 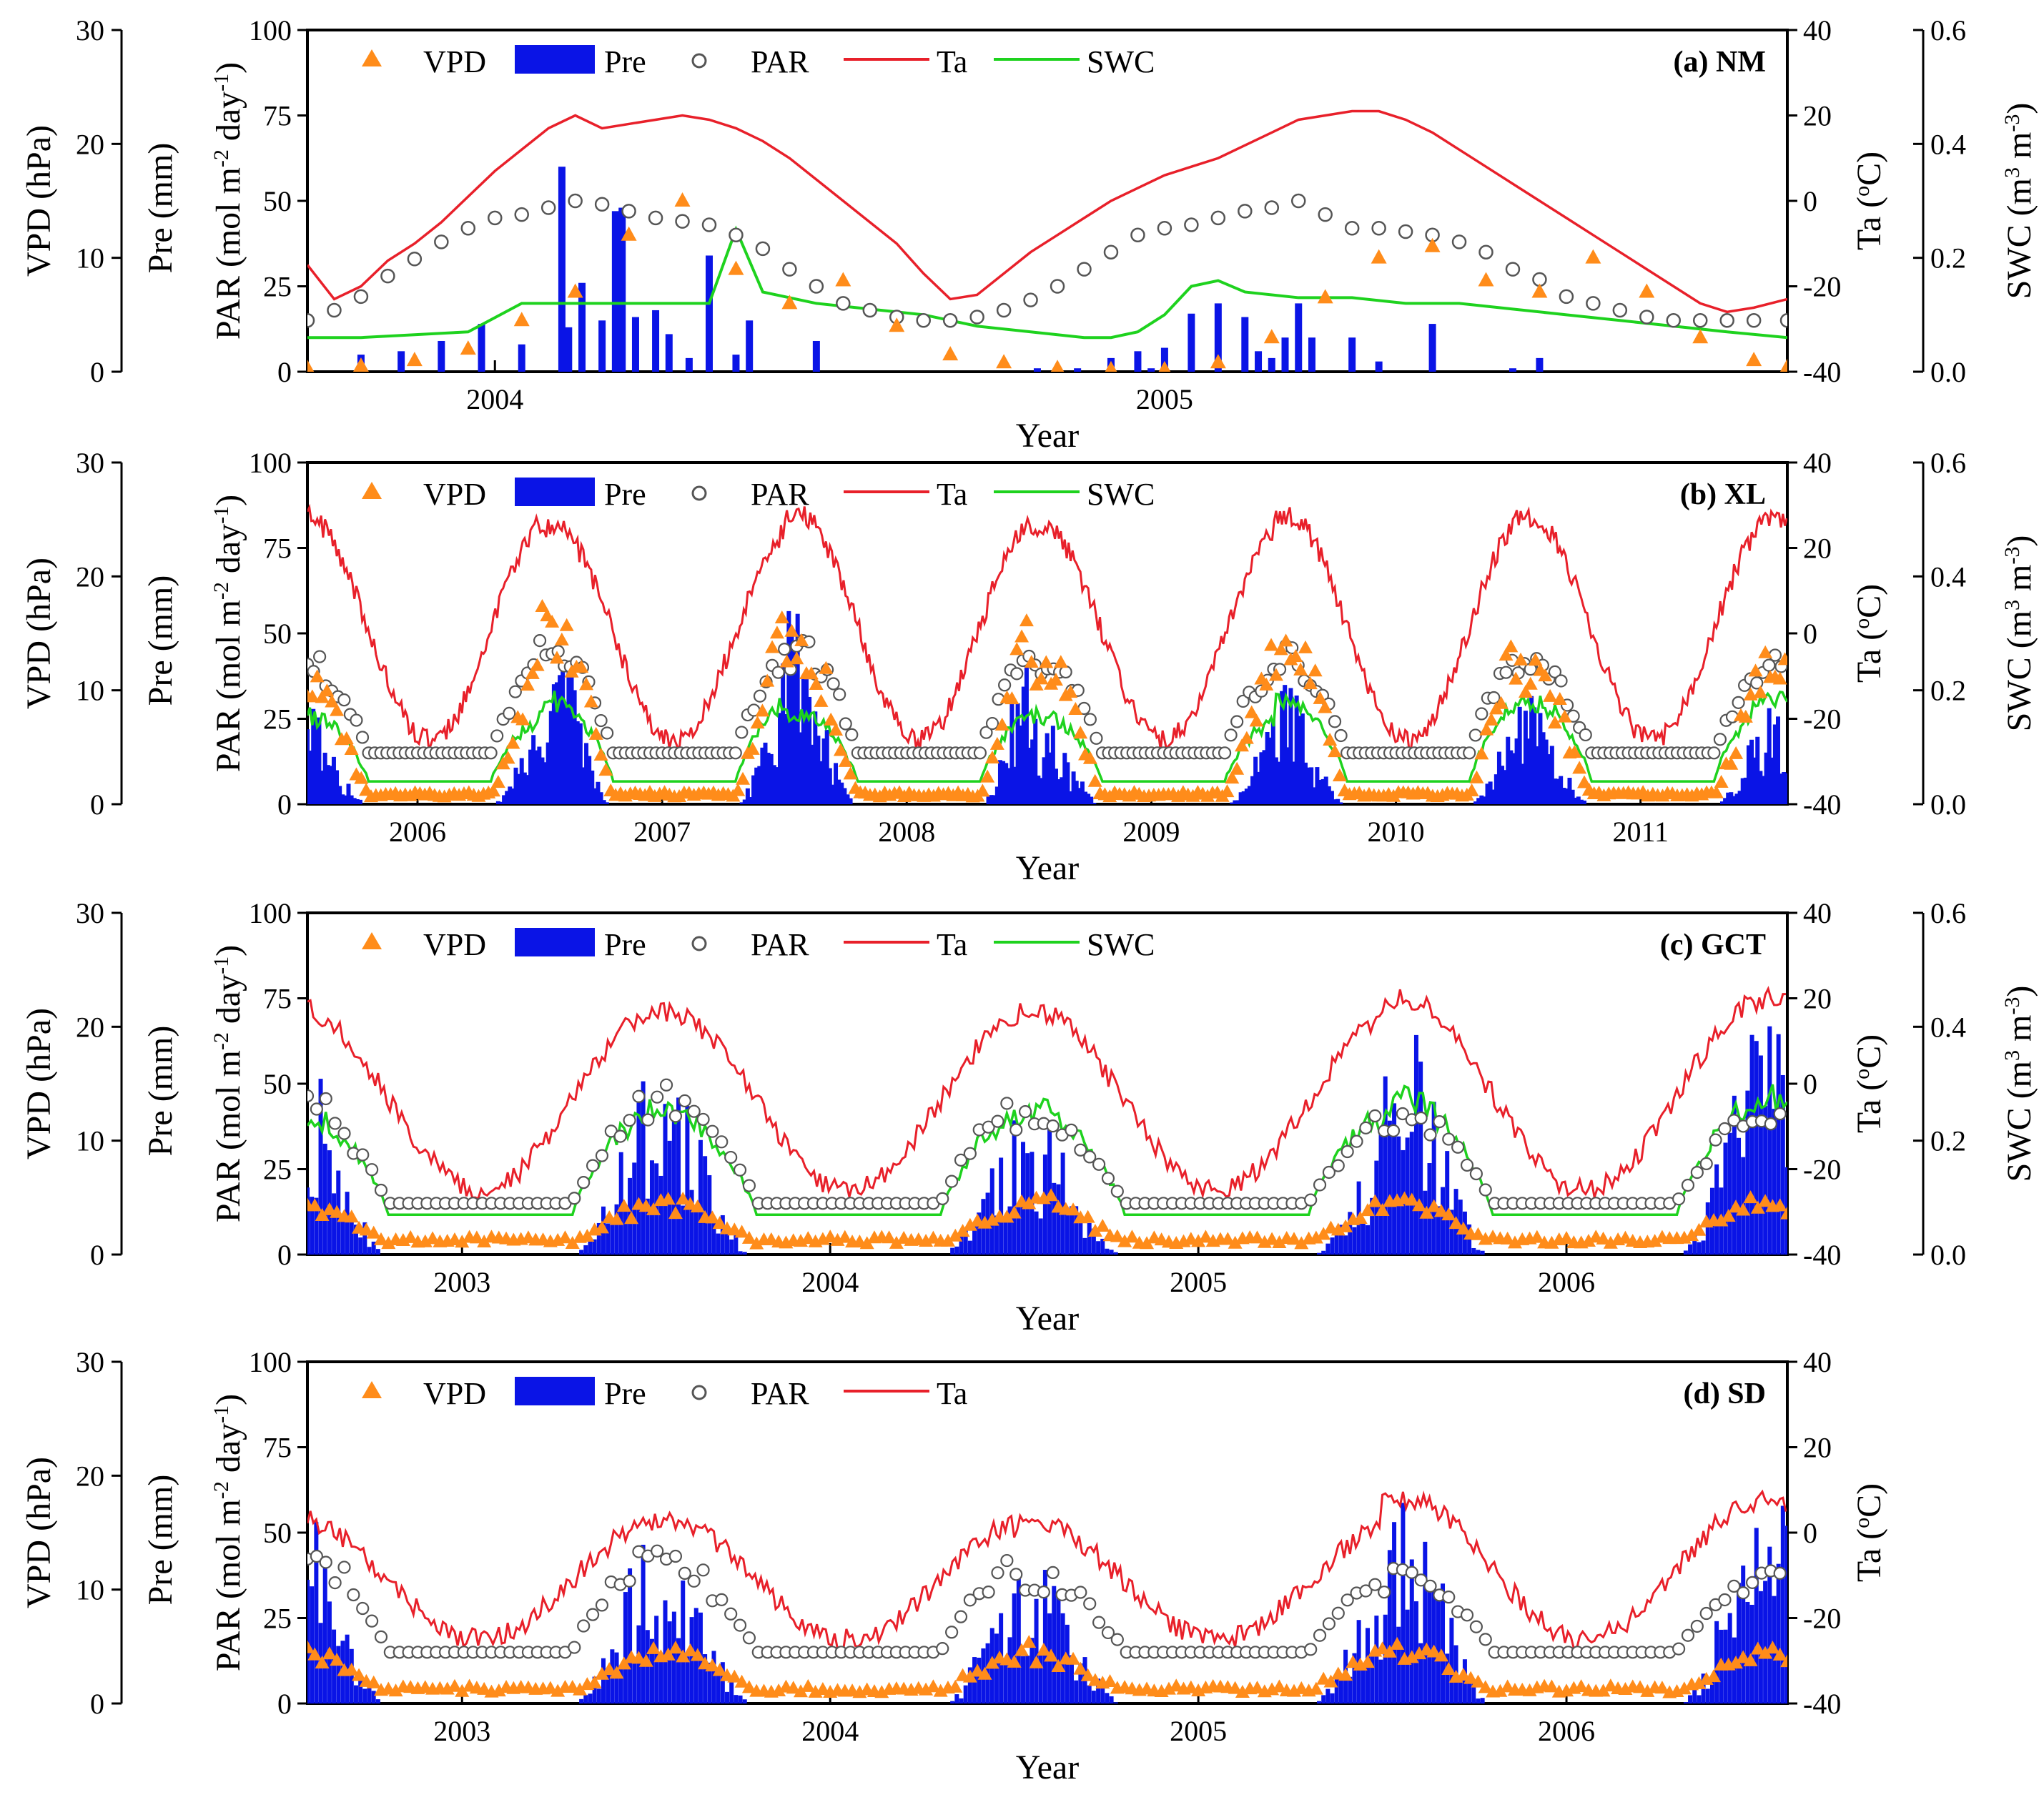 What do you see at coordinates (221, 158) in the screenshot?
I see `par-label-sup: -2` at bounding box center [221, 158].